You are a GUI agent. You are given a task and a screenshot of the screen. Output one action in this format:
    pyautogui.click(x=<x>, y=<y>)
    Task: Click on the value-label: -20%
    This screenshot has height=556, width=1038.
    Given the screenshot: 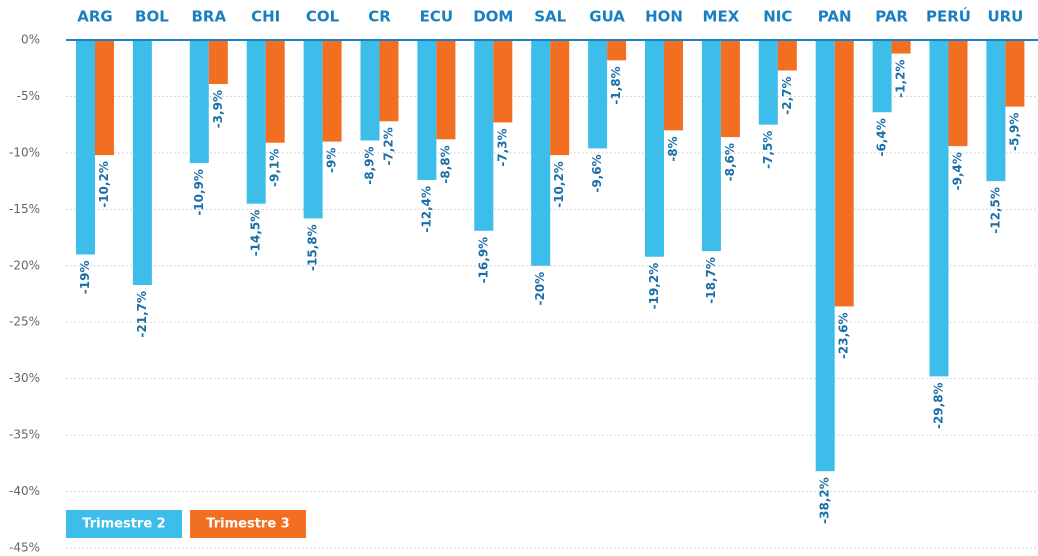 What is the action you would take?
    pyautogui.click(x=540, y=289)
    